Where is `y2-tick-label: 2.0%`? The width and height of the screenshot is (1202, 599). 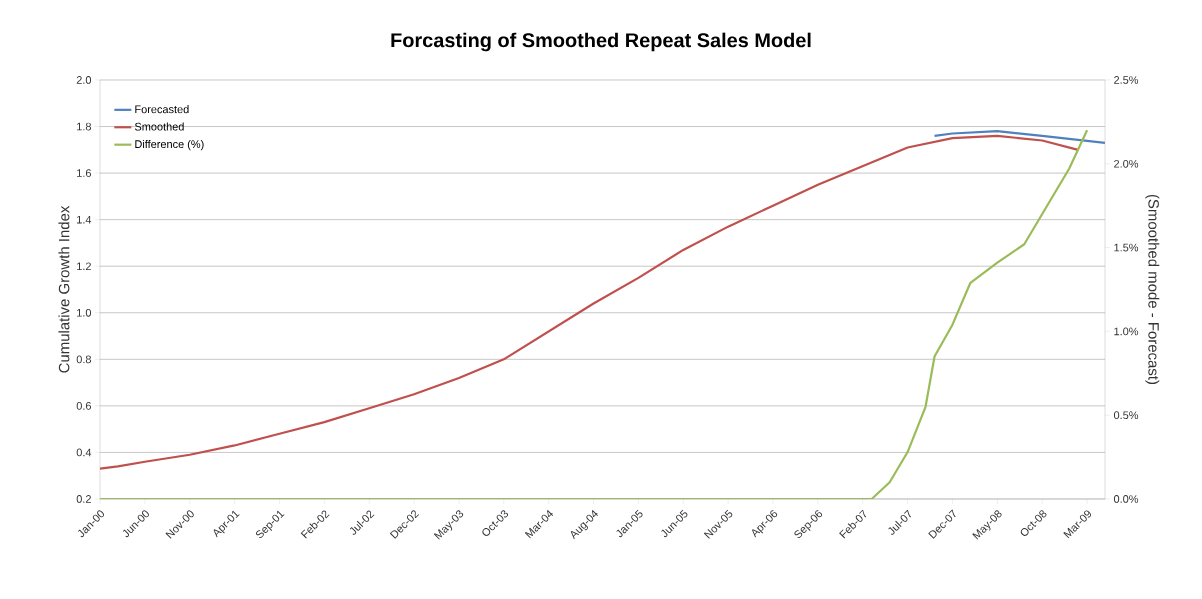
y2-tick-label: 2.0% is located at coordinates (1126, 163).